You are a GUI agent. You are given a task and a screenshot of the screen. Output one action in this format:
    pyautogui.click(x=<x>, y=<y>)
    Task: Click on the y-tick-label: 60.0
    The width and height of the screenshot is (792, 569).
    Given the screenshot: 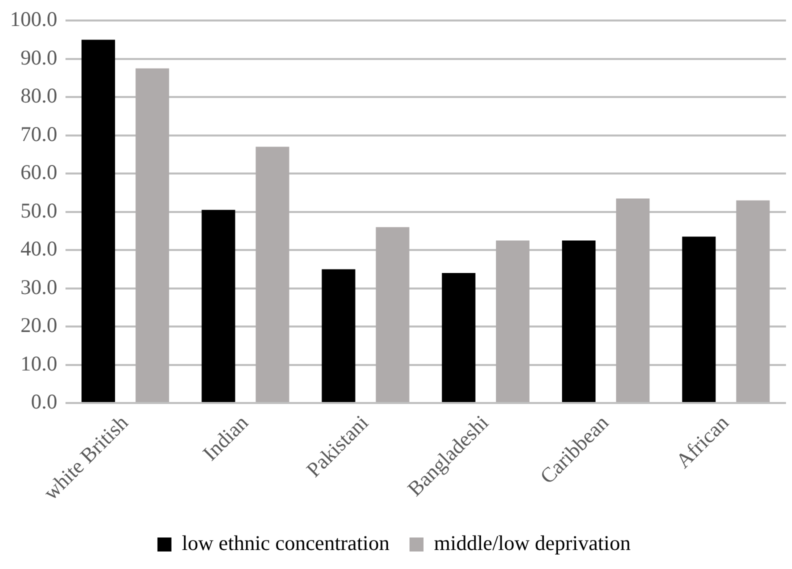 What is the action you would take?
    pyautogui.click(x=39, y=172)
    